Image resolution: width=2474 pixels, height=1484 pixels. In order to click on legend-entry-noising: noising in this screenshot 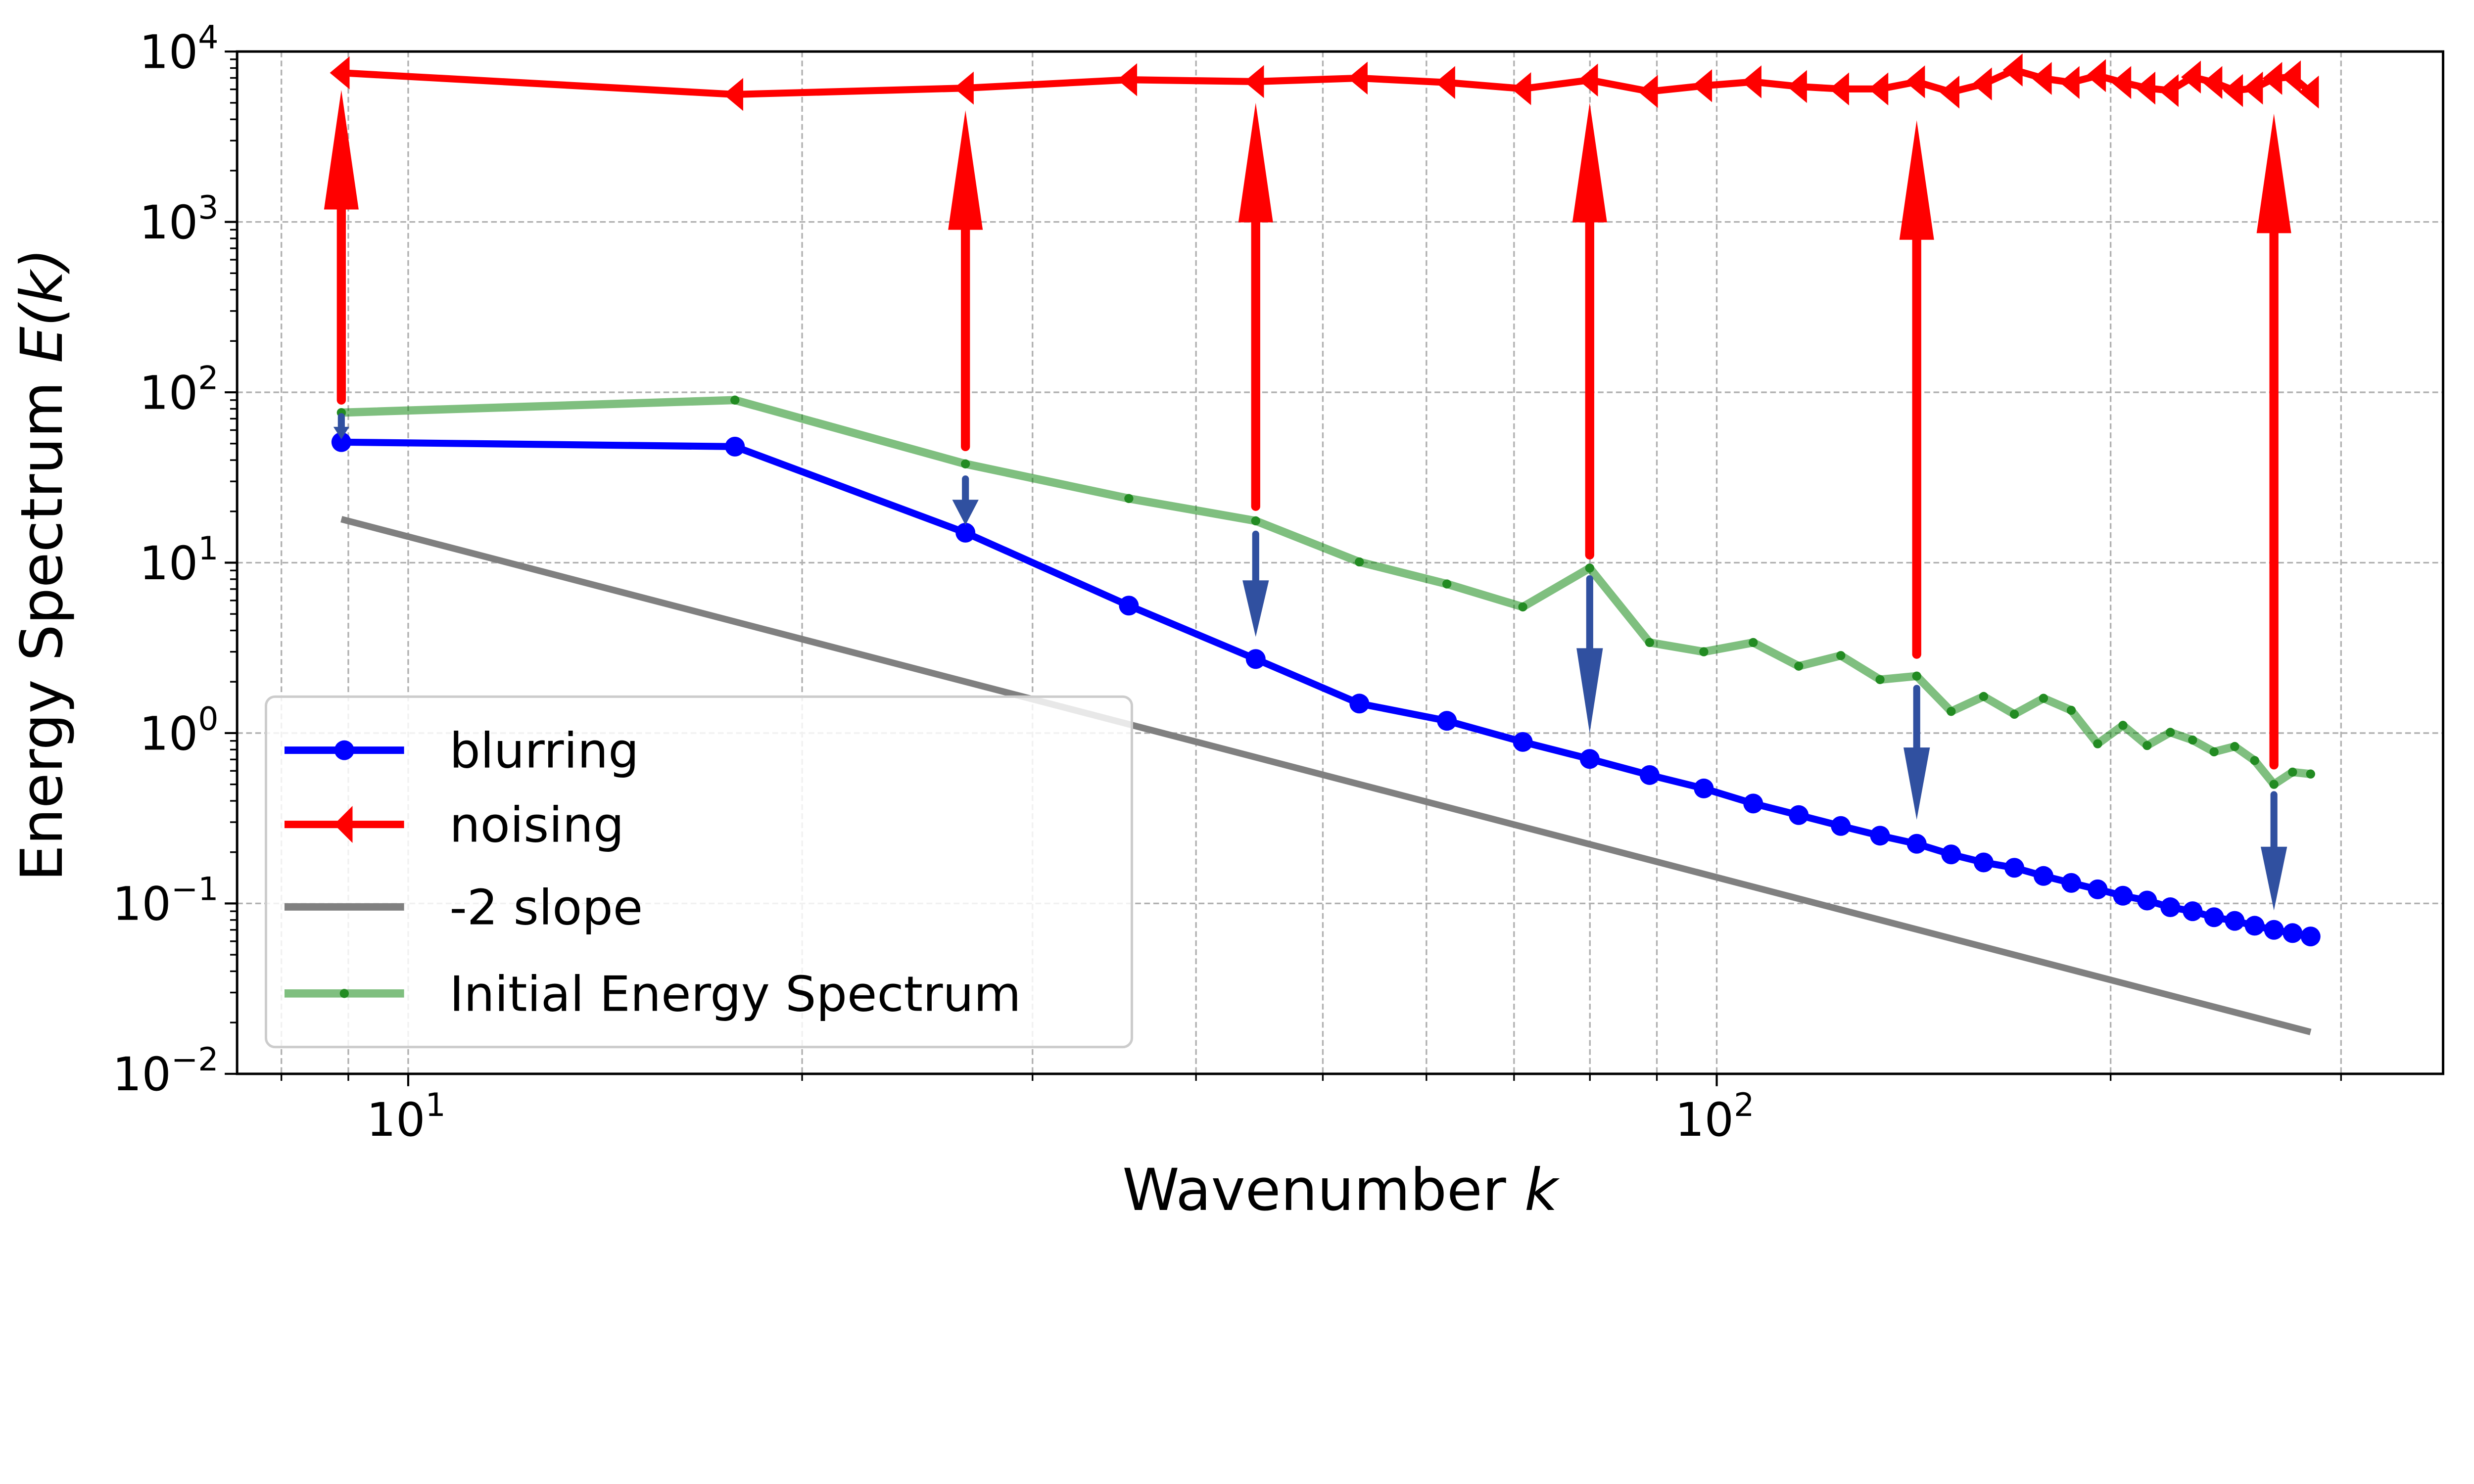, I will do `click(454, 825)`.